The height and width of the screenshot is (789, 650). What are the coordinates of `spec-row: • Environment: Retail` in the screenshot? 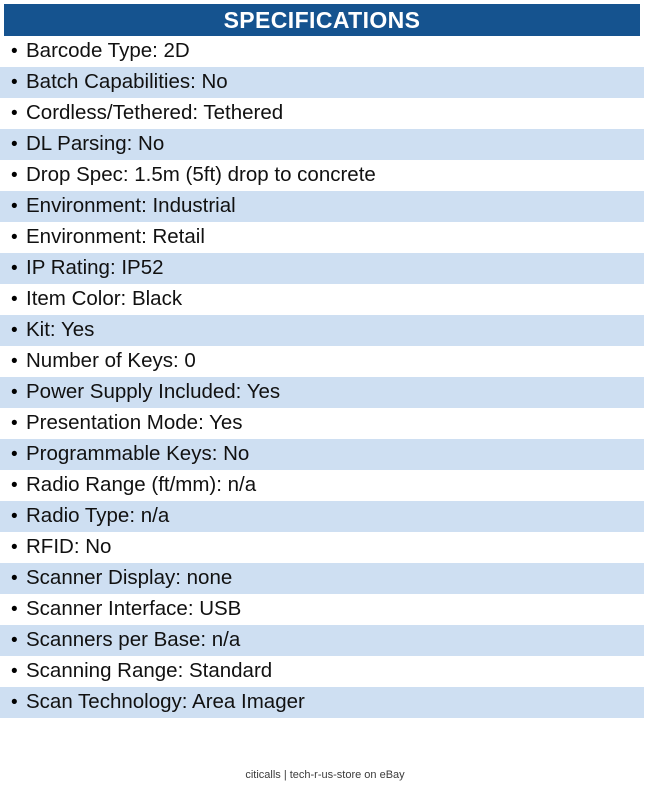 It's located at (322, 237).